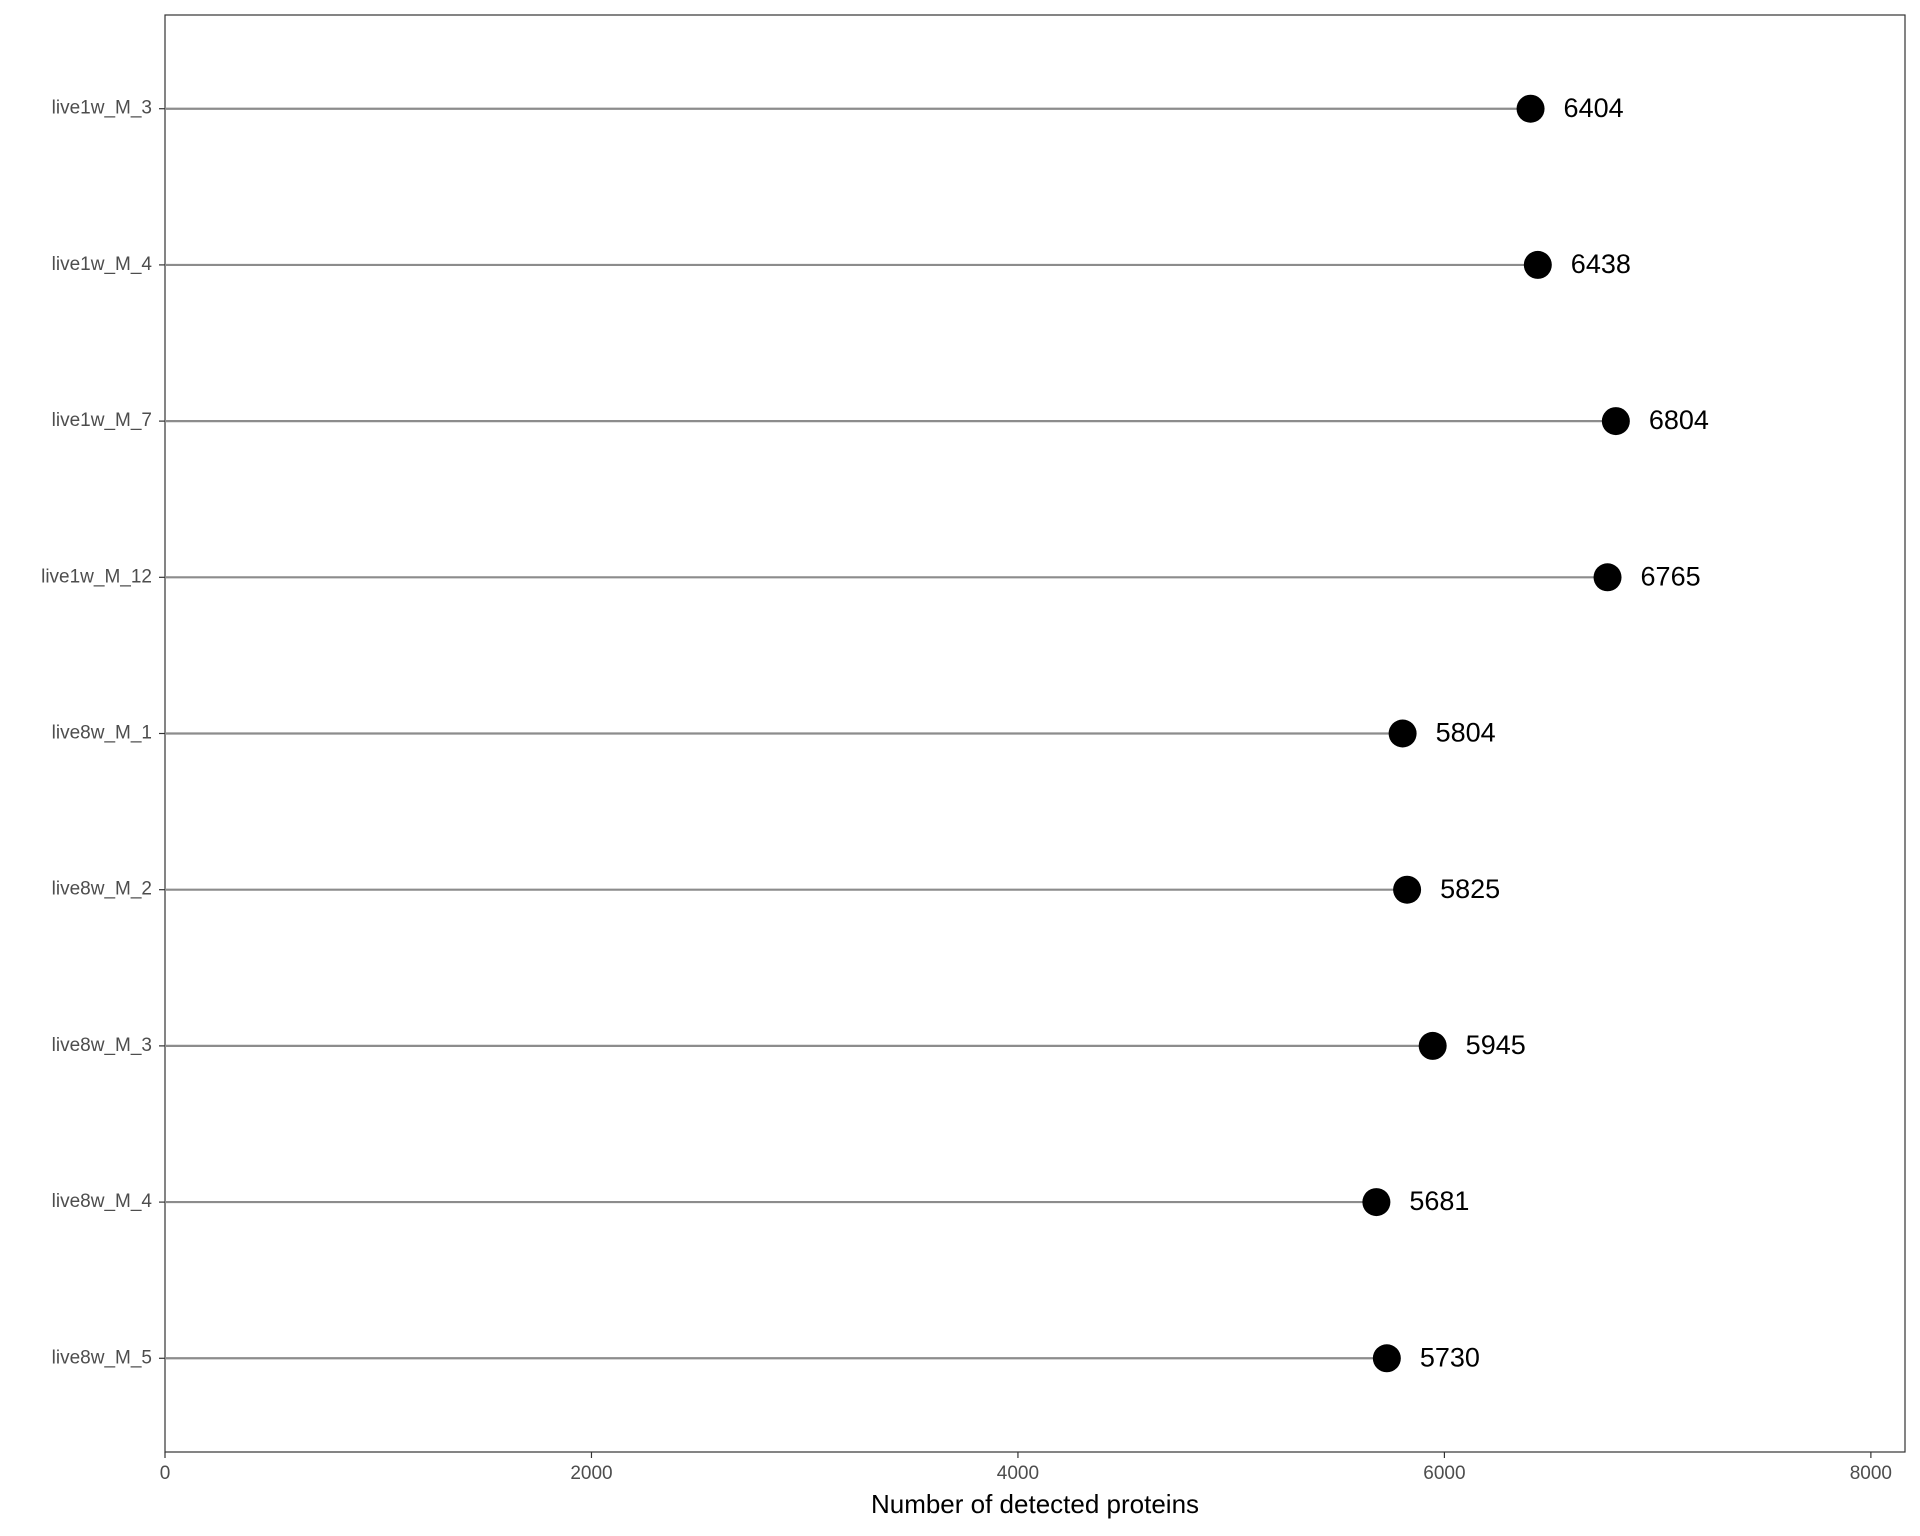 This screenshot has height=1536, width=1920. What do you see at coordinates (1594, 108) in the screenshot?
I see `value-label: 6404` at bounding box center [1594, 108].